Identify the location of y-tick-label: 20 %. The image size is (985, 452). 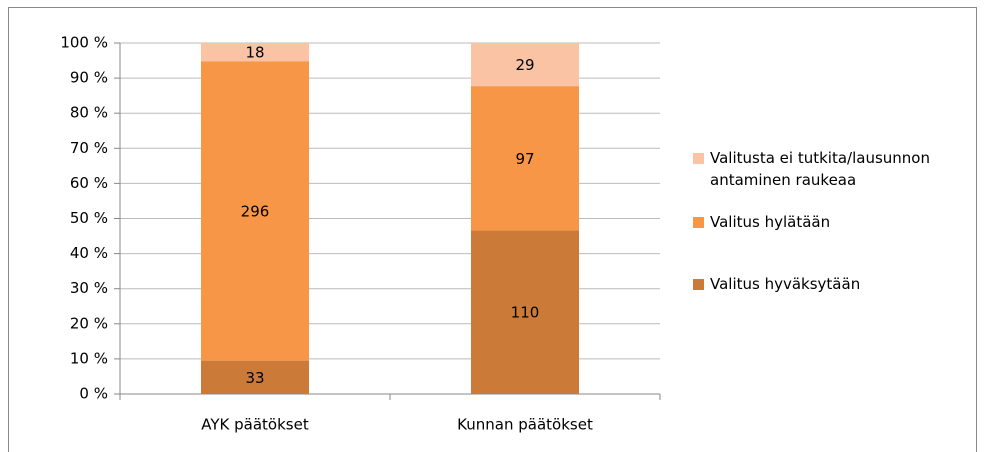
(89, 323).